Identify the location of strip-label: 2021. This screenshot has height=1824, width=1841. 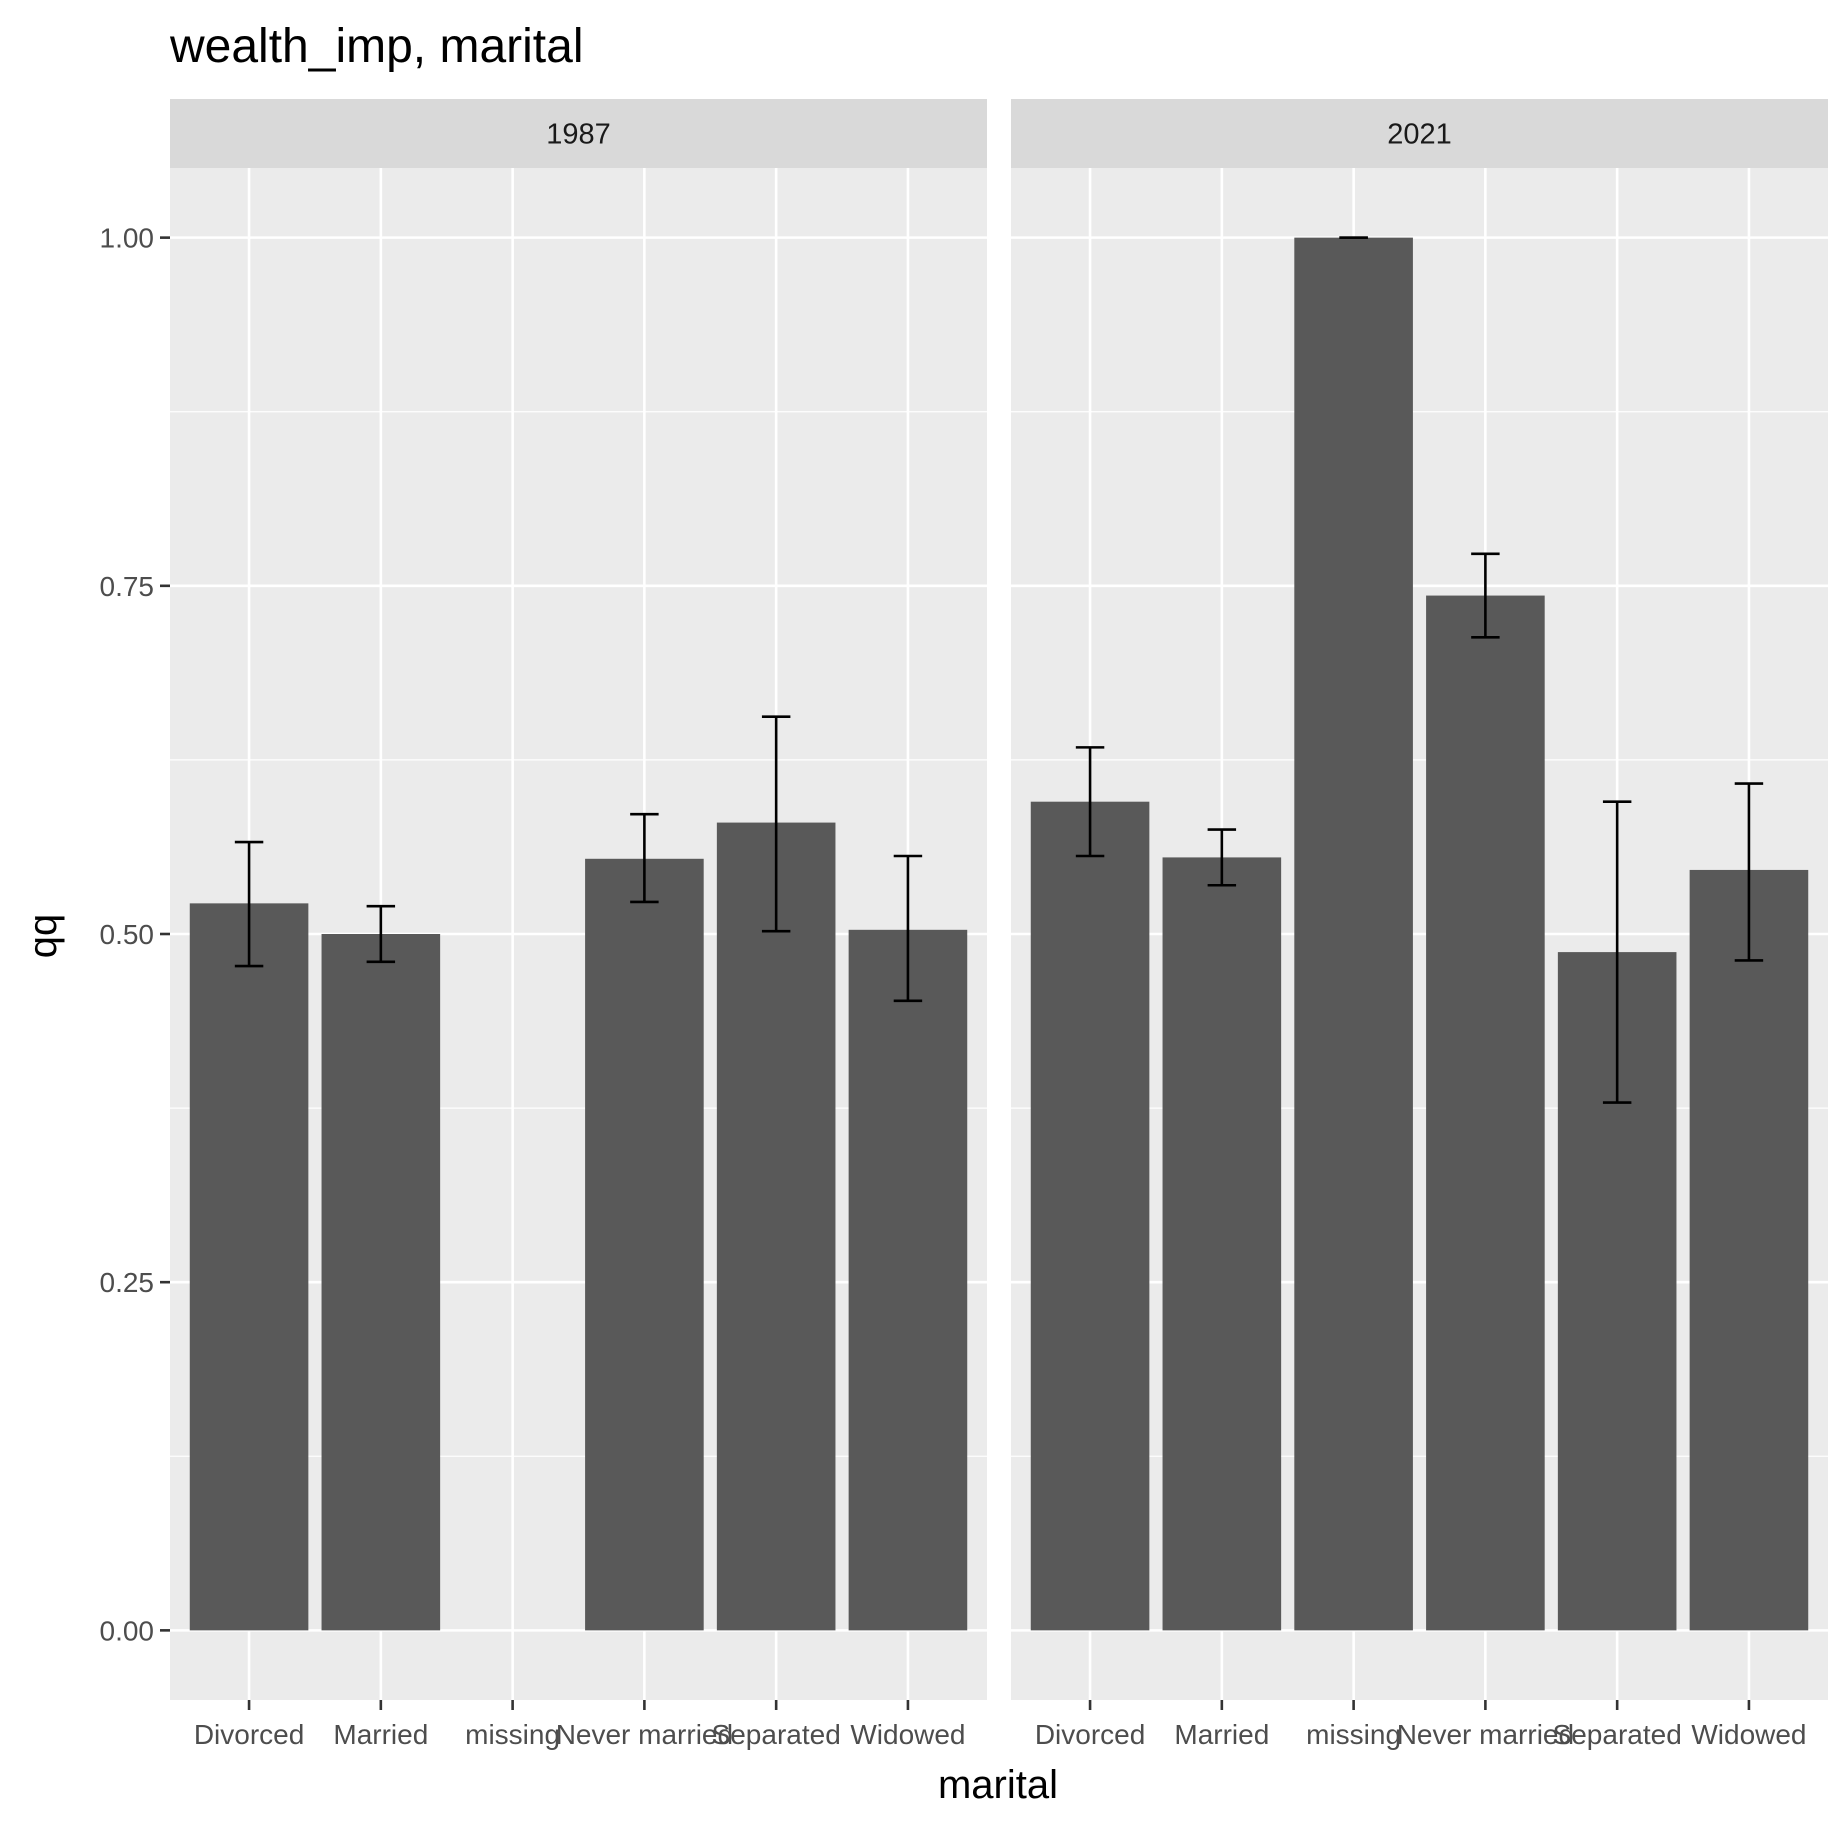
(1419, 135).